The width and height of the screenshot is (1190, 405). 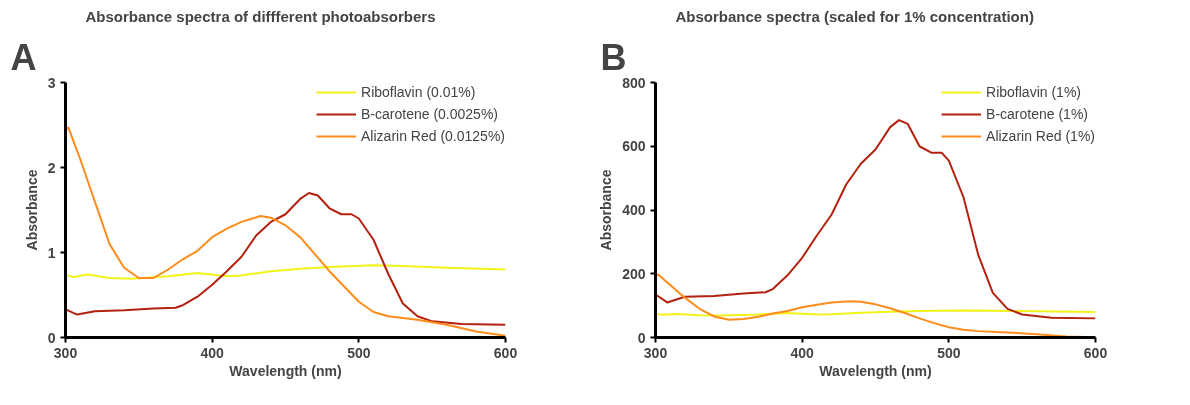 I want to click on legend-label: B-carotene (1%), so click(x=1037, y=114).